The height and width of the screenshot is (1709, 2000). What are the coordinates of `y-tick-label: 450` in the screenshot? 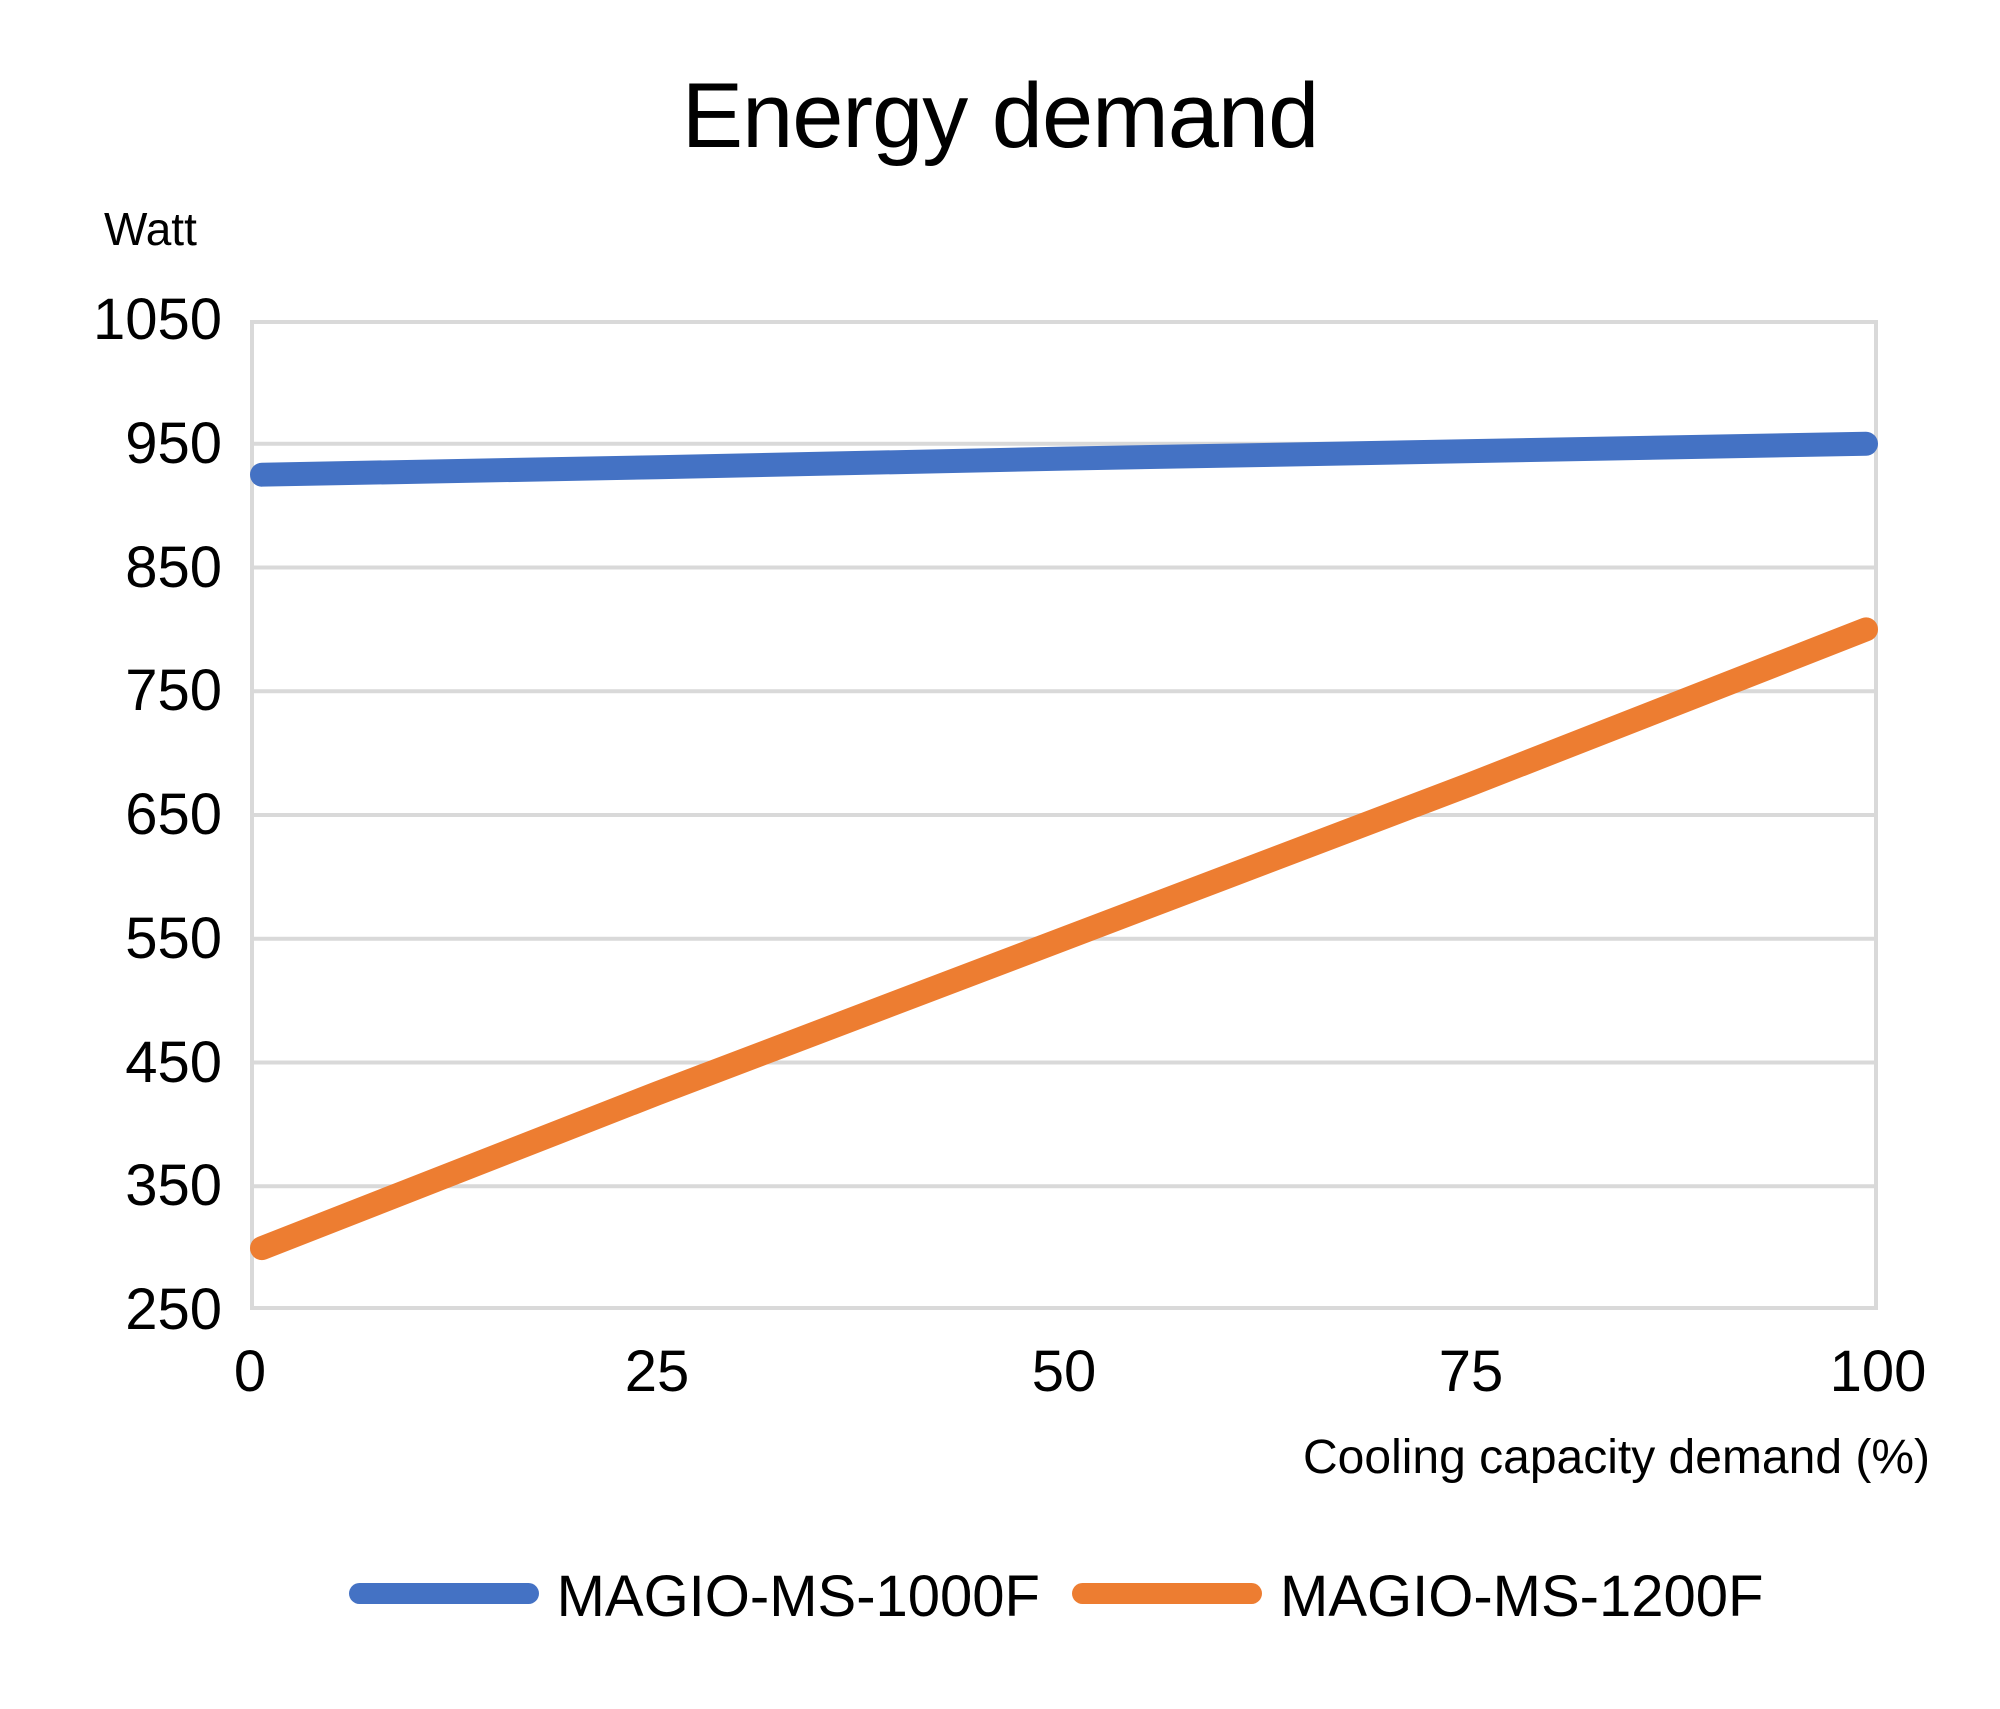 It's located at (173, 1062).